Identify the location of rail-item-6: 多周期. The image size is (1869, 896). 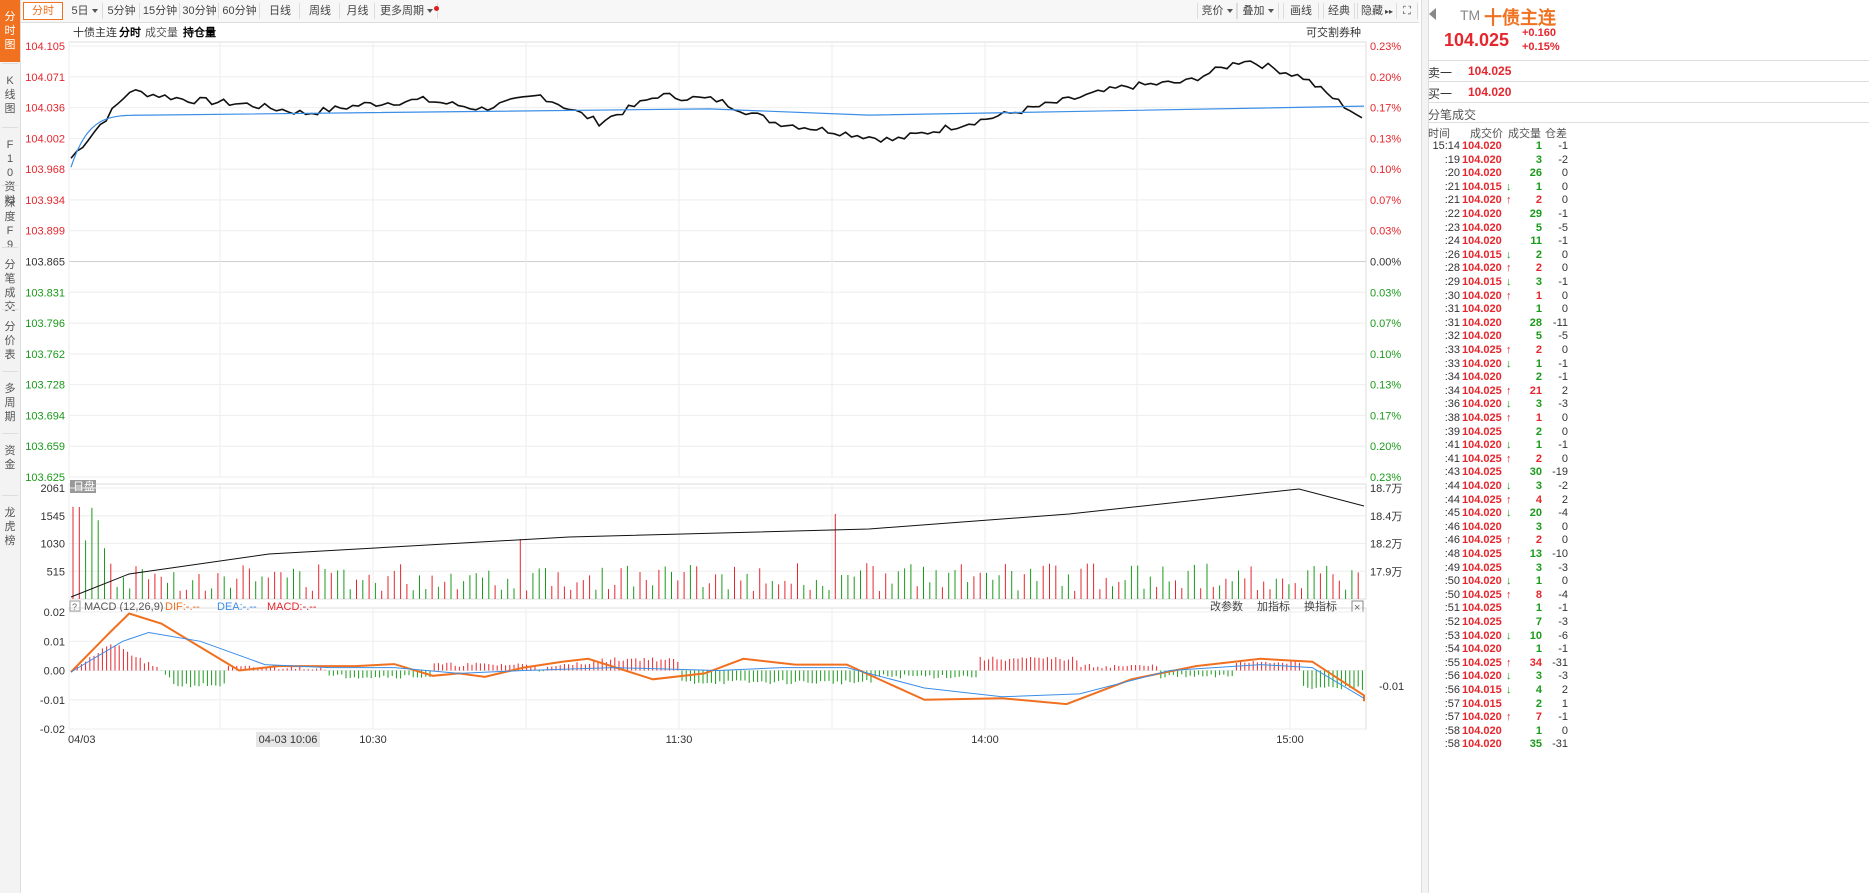
(10, 403).